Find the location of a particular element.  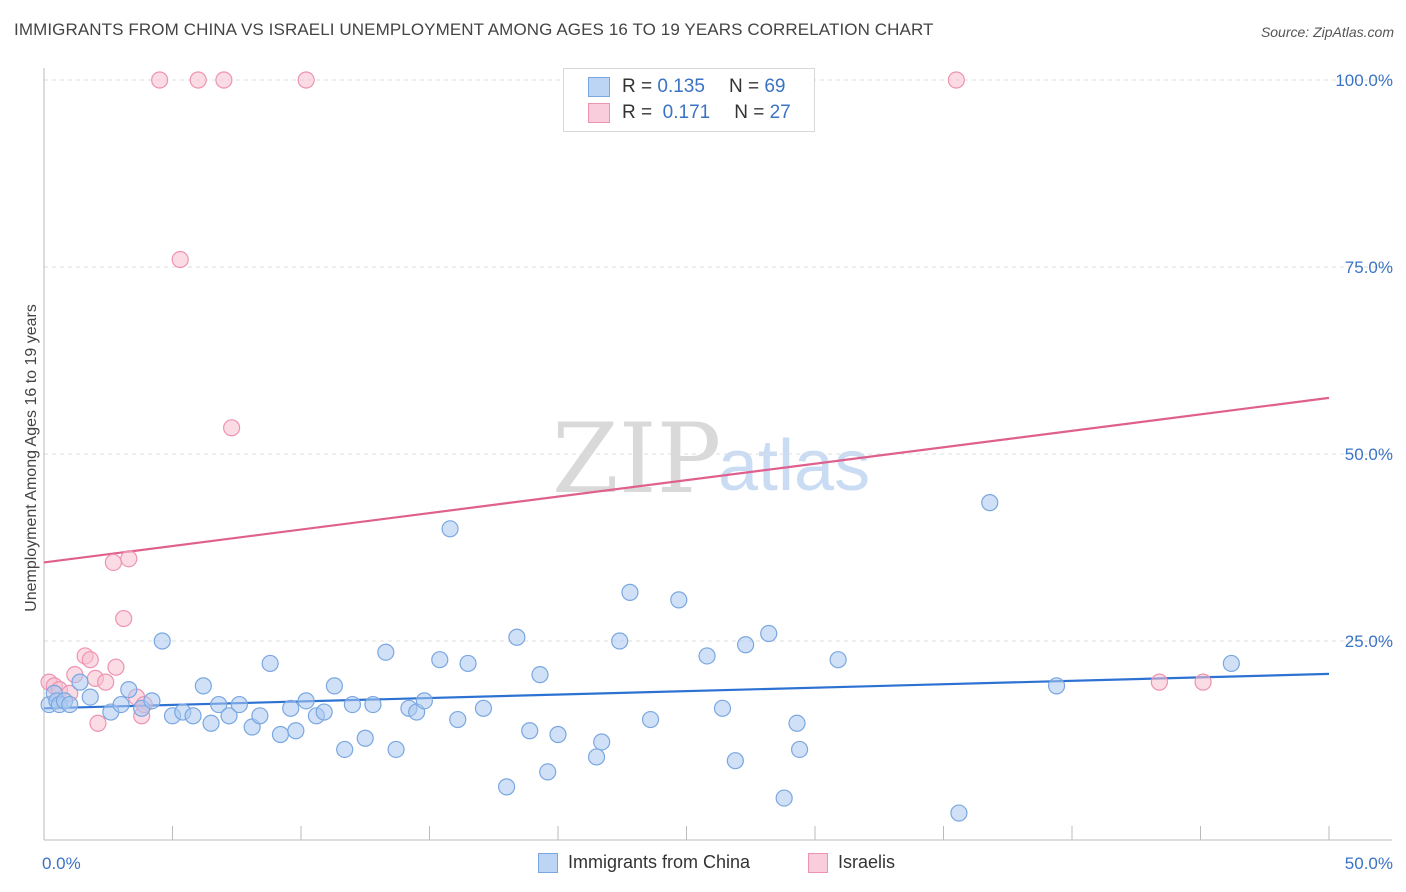

y-tick-label: 25.0% is located at coordinates (1369, 641).